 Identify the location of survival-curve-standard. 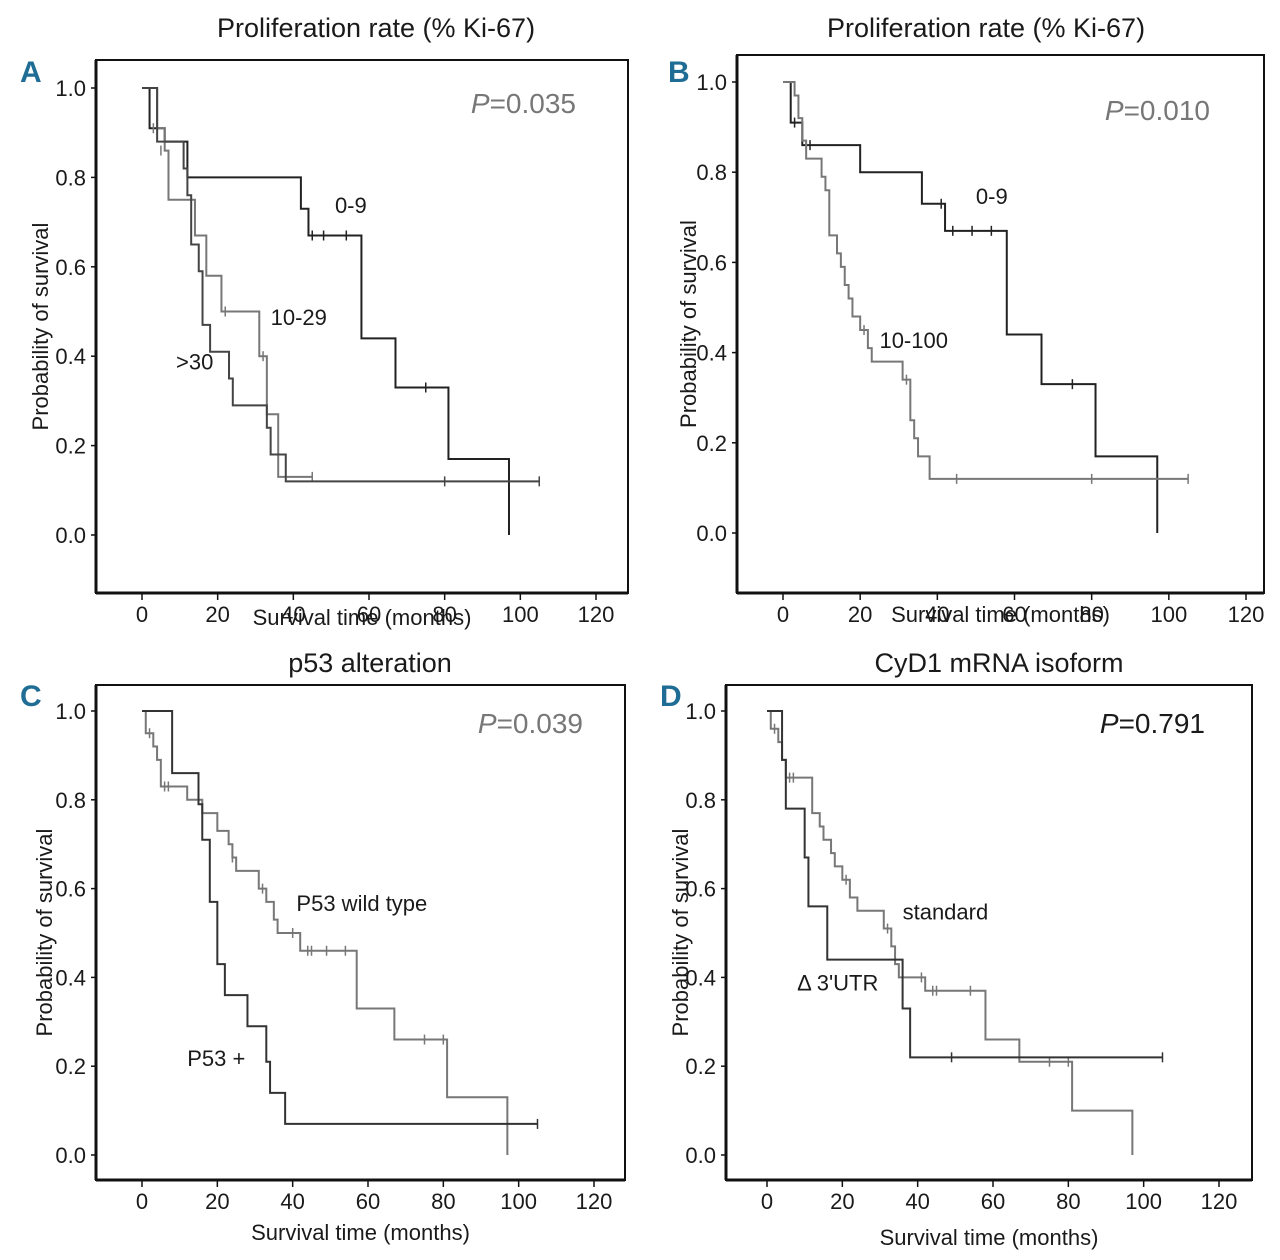
(950, 932).